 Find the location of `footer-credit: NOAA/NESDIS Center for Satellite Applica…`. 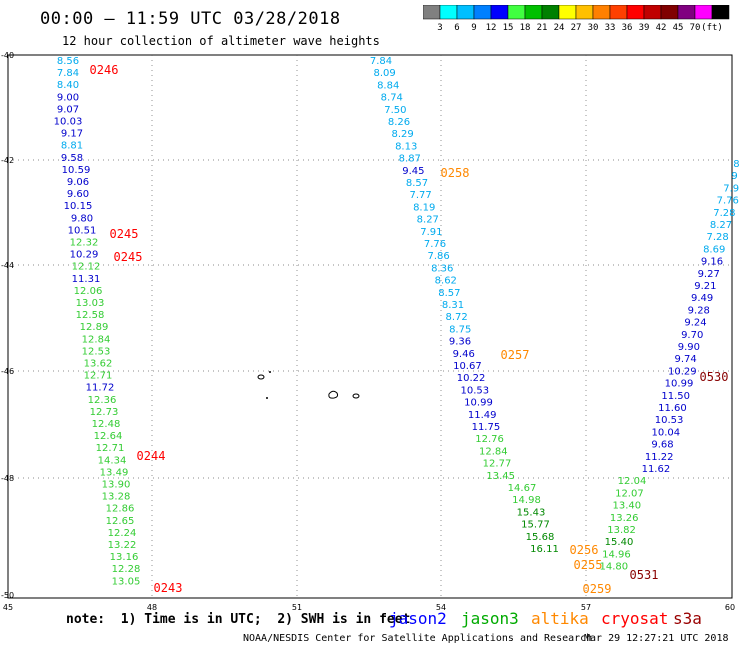

footer-credit: NOAA/NESDIS Center for Satellite Applica… is located at coordinates (418, 638).